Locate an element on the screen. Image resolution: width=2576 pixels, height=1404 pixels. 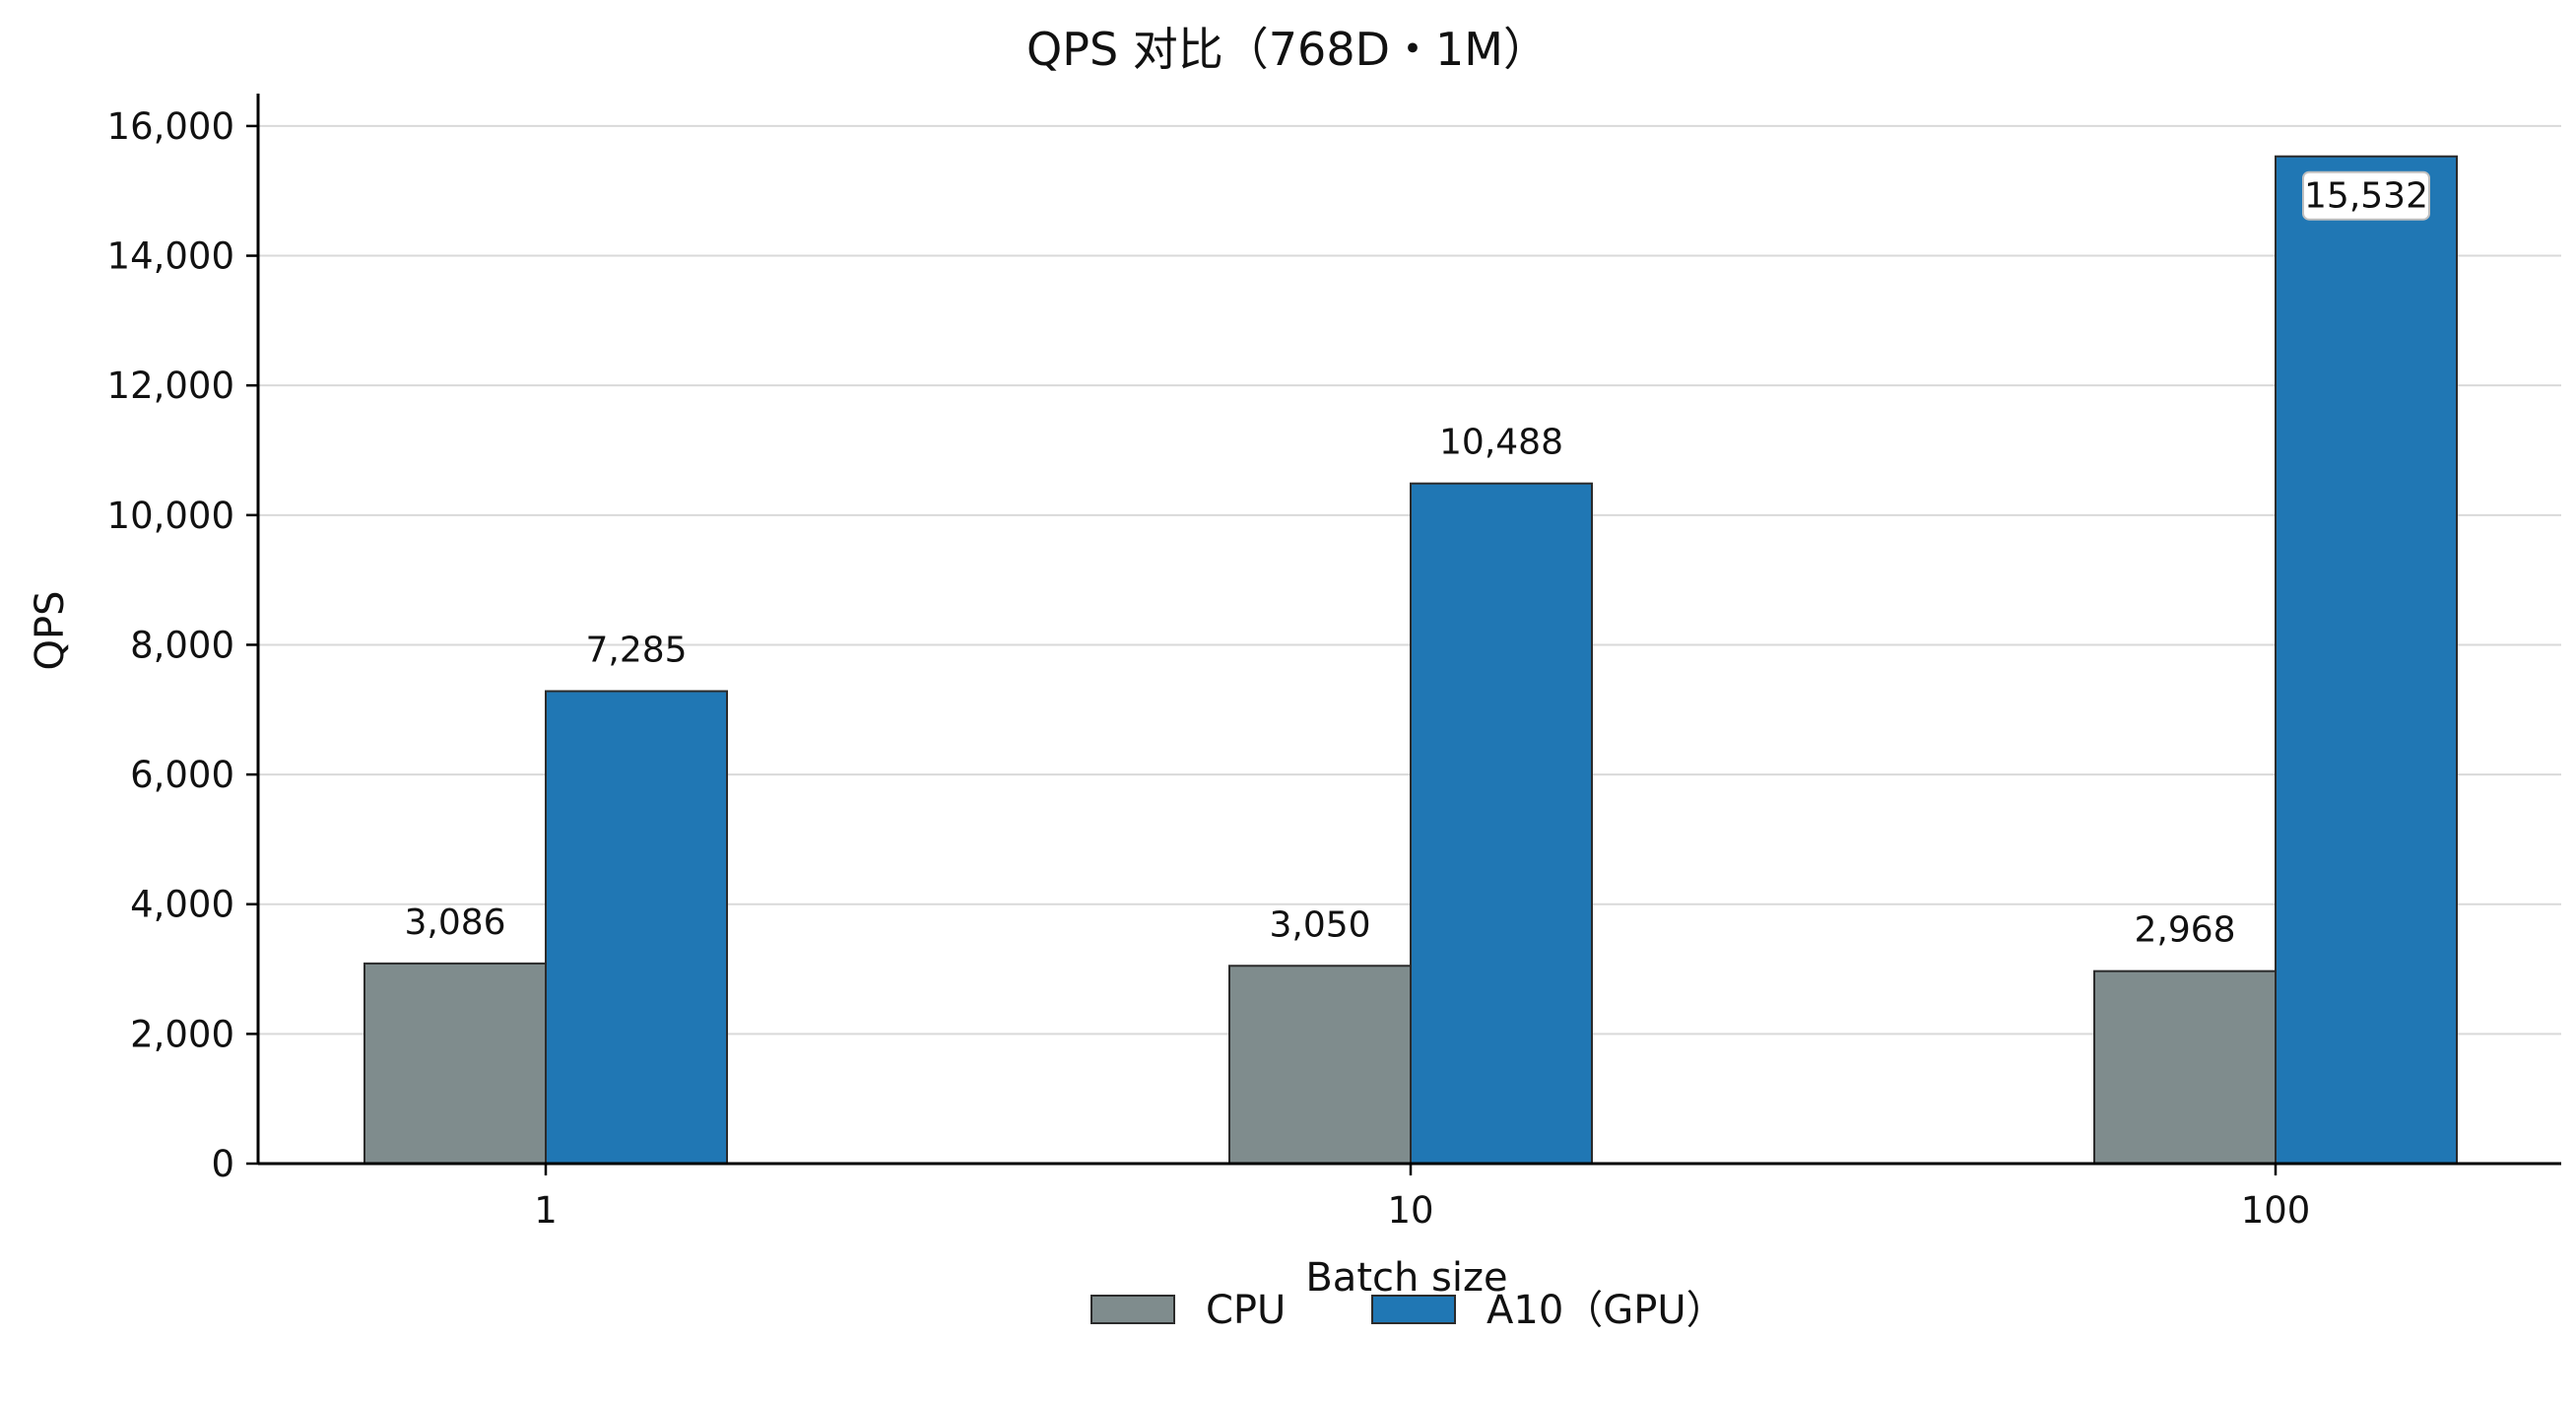
y-tick-label: 8,000 is located at coordinates (182, 645).